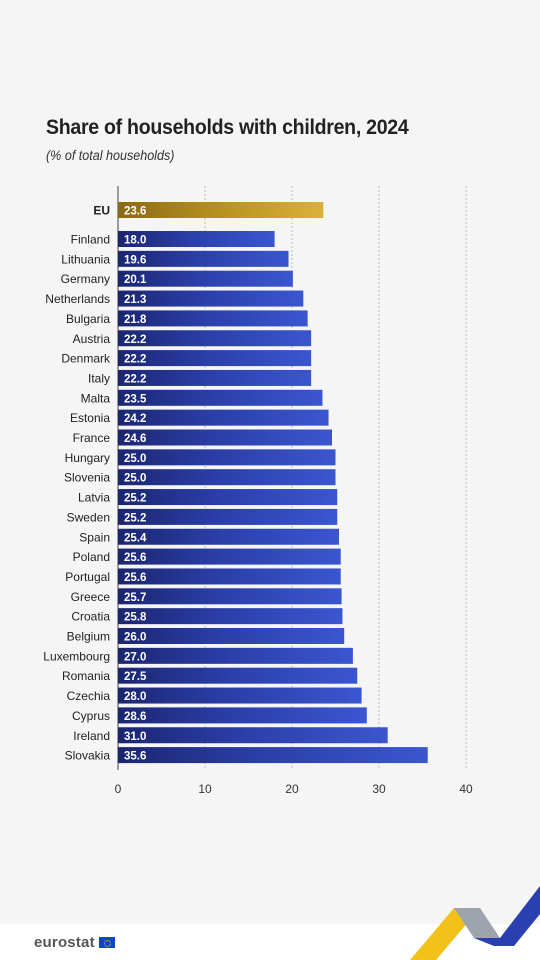  Describe the element at coordinates (77, 299) in the screenshot. I see `category-label: Netherlands` at that location.